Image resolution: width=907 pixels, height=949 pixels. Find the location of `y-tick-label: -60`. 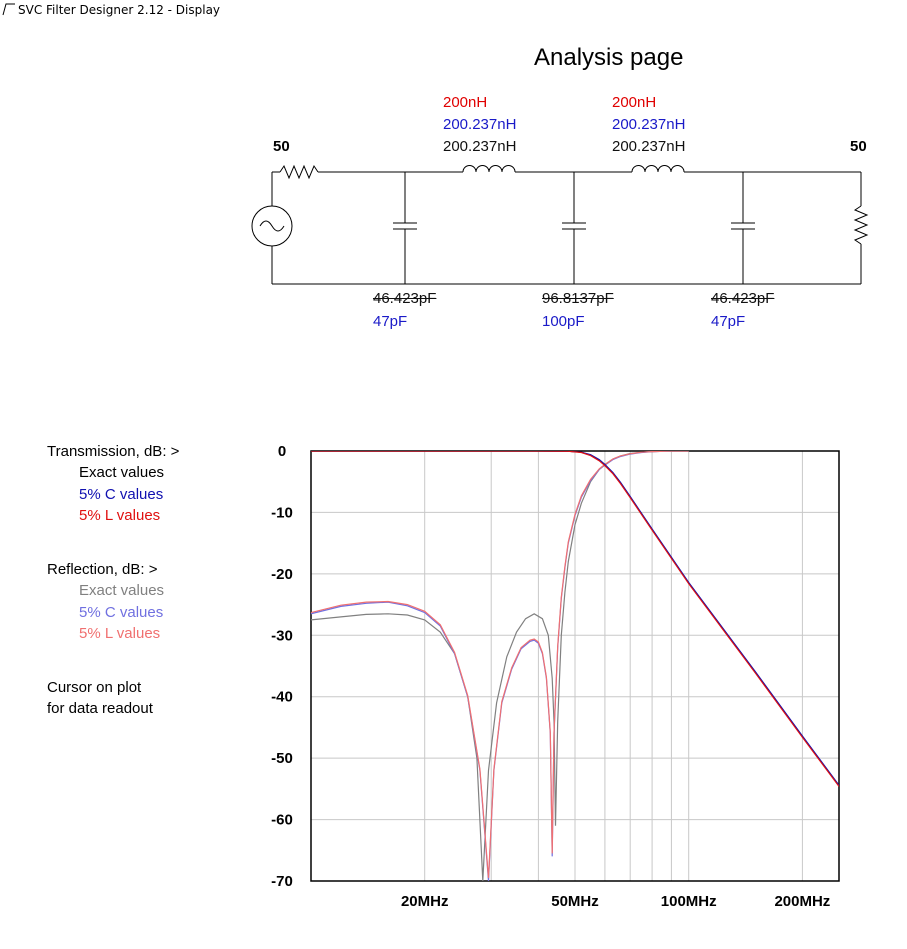

y-tick-label: -60 is located at coordinates (282, 820).